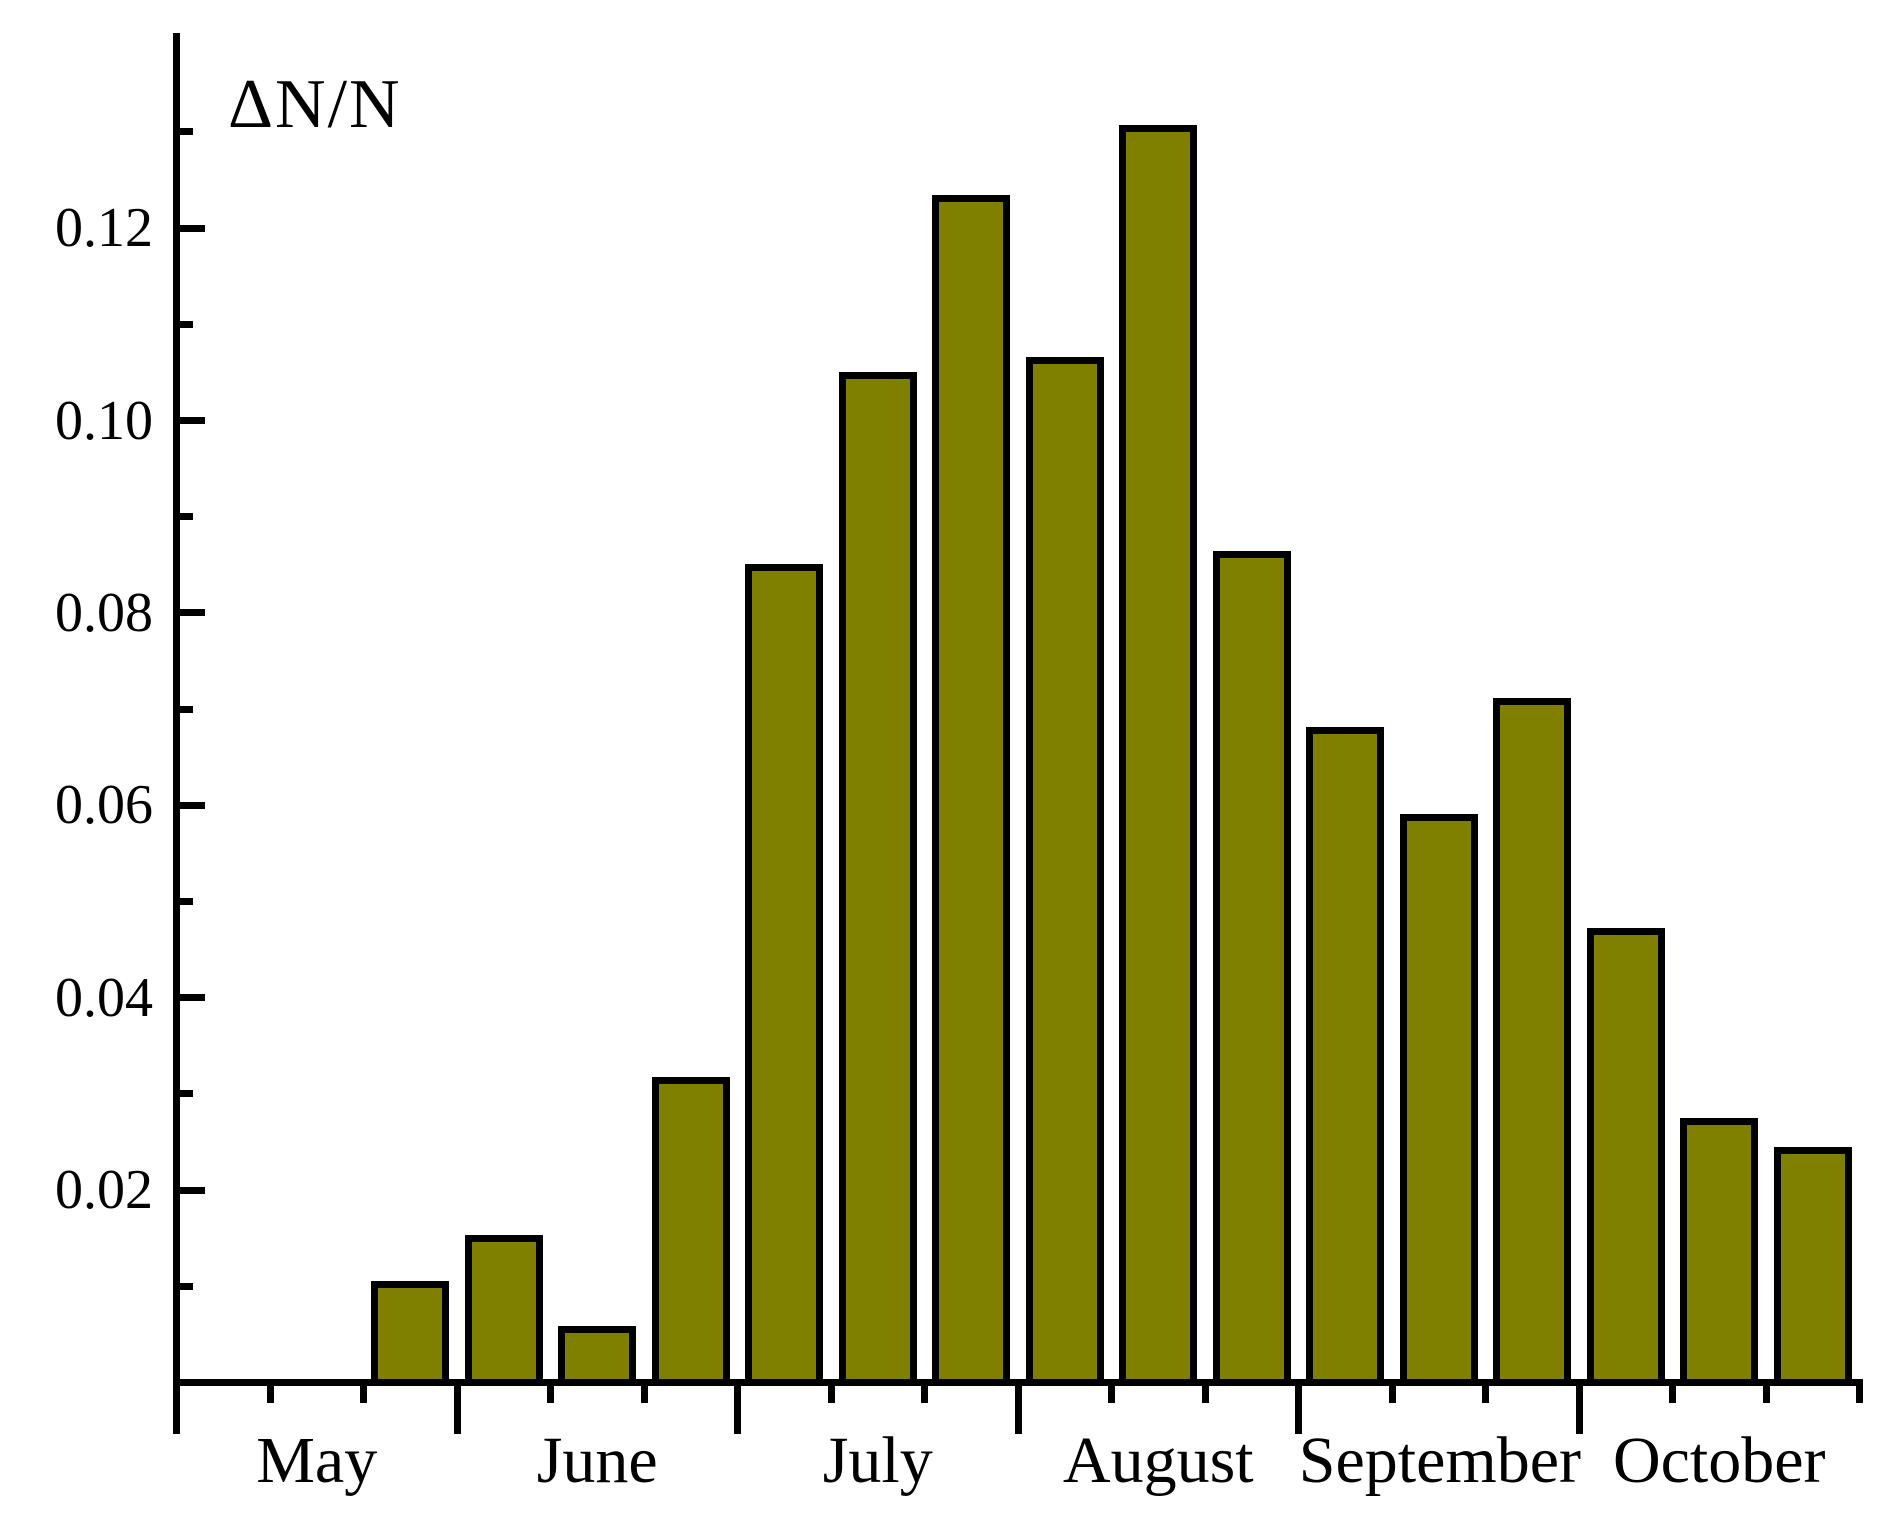 This screenshot has height=1518, width=1903. I want to click on x-axis-line, so click(1018, 1382).